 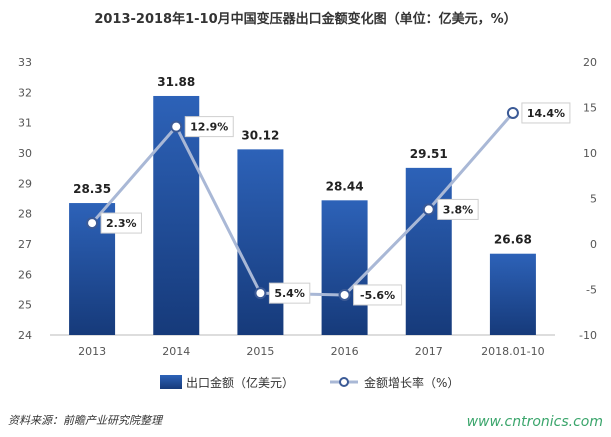 I want to click on bar-value-label: 29.51, so click(x=429, y=154).